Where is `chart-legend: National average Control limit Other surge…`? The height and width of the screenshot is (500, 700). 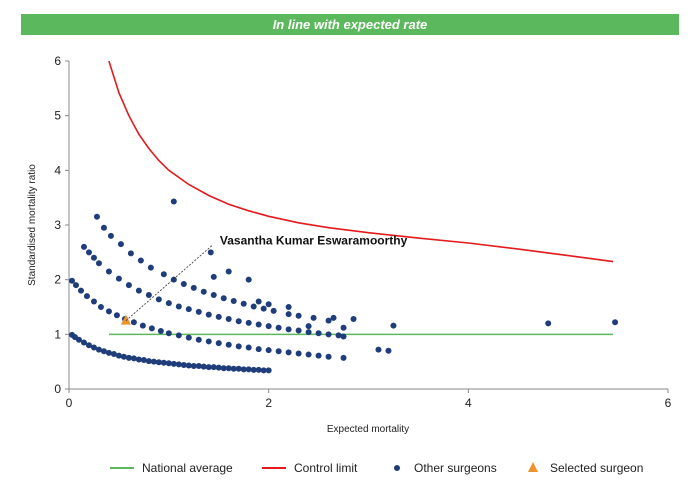
chart-legend: National average Control limit Other surge… is located at coordinates (376, 468).